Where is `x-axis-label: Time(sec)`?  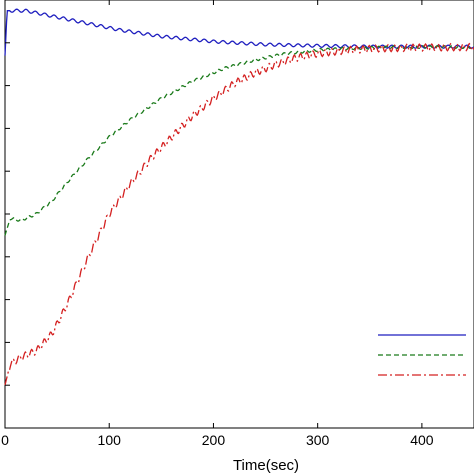
x-axis-label: Time(sec) is located at coordinates (266, 465).